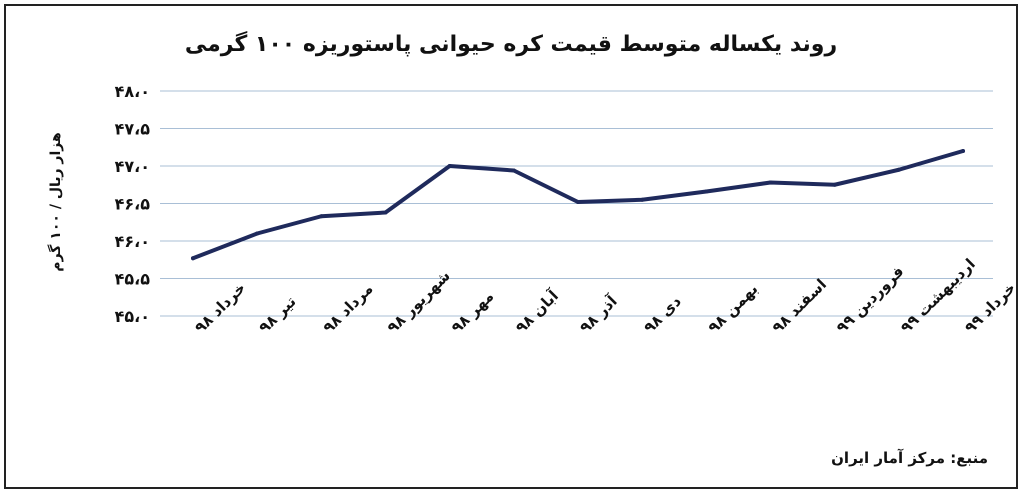 The width and height of the screenshot is (1024, 495). What do you see at coordinates (55, 201) in the screenshot?
I see `y-axis-label: هزار ریال / ۱۰۰ گرم` at bounding box center [55, 201].